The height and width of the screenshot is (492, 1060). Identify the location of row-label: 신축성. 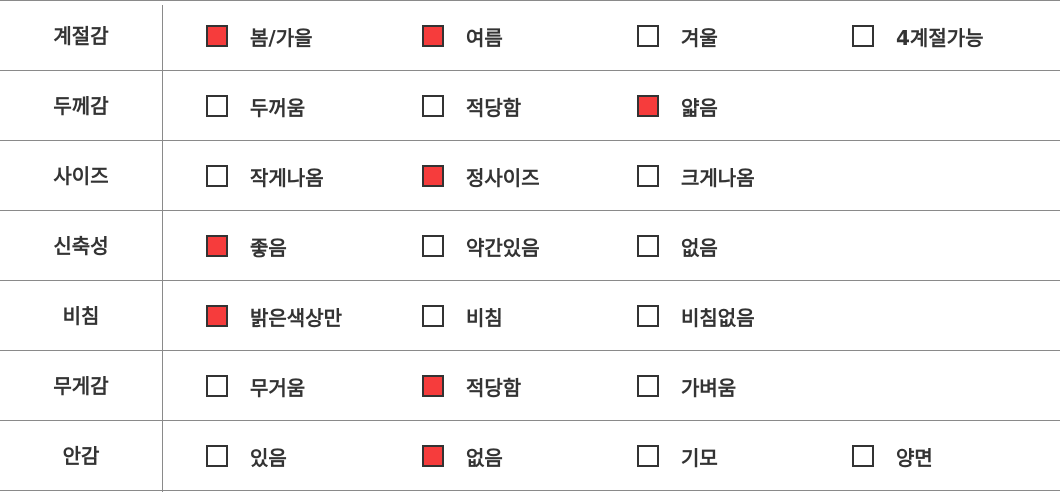
(81, 246).